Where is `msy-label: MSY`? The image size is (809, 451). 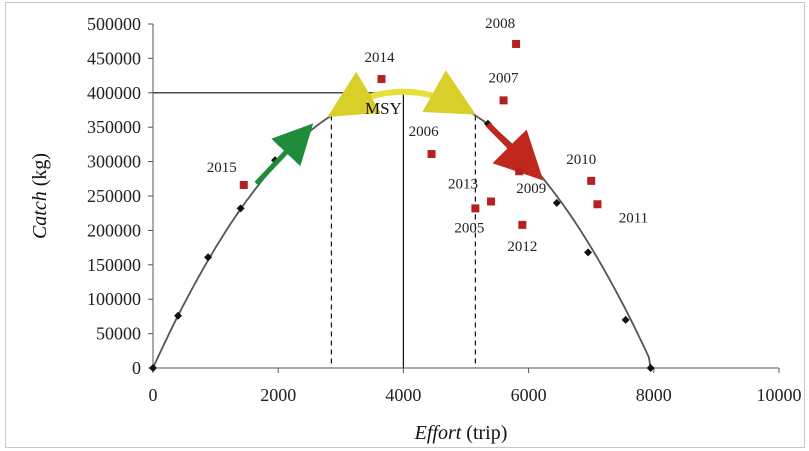
msy-label: MSY is located at coordinates (383, 108).